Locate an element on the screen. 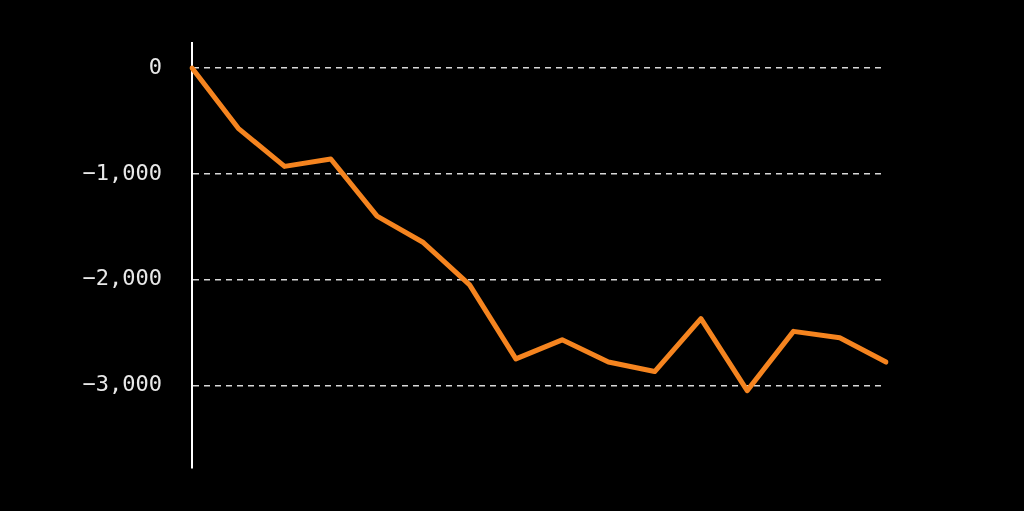 The height and width of the screenshot is (511, 1024). y-tick-label: 0 is located at coordinates (155, 66).